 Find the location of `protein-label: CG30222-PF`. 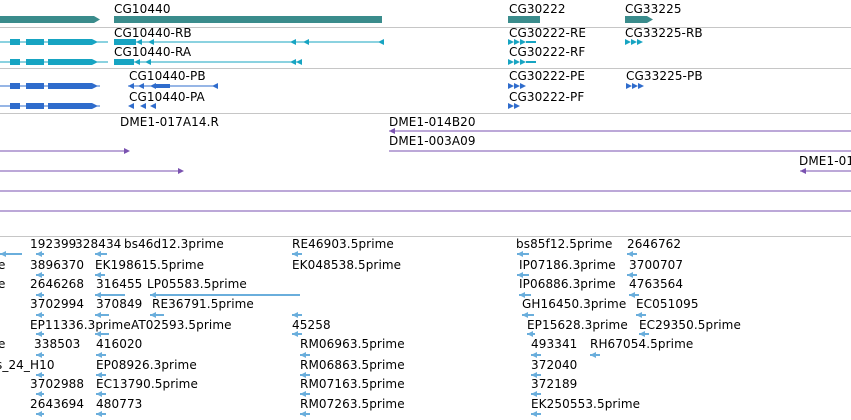

protein-label: CG30222-PF is located at coordinates (547, 97).